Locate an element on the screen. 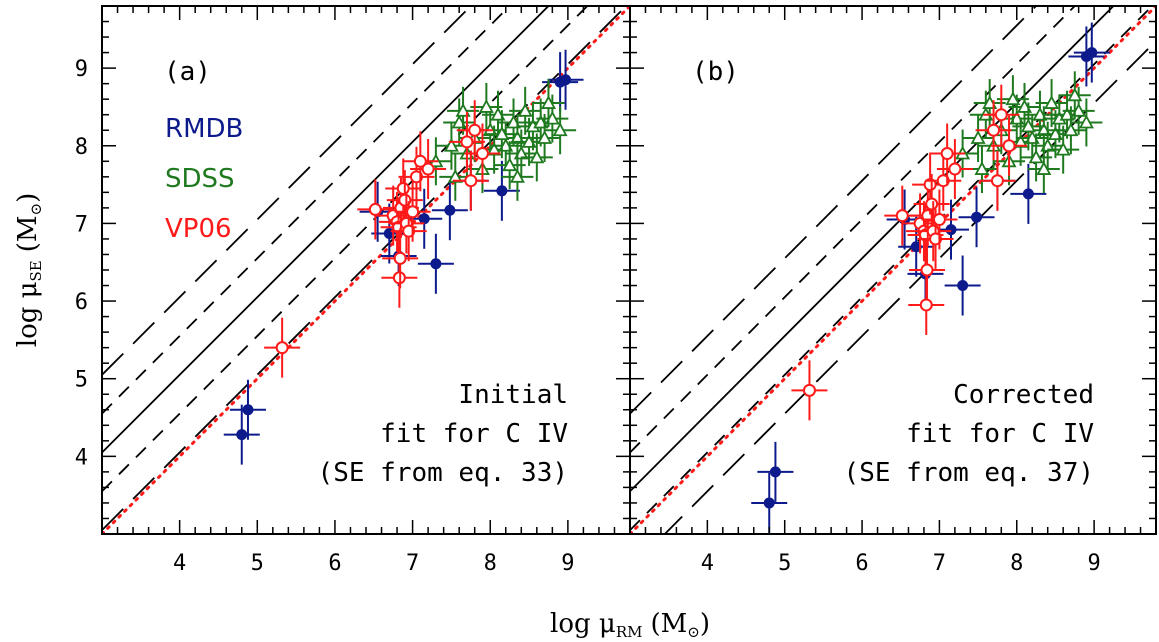 The image size is (1159, 642). y-label-main: log μ is located at coordinates (28, 314).